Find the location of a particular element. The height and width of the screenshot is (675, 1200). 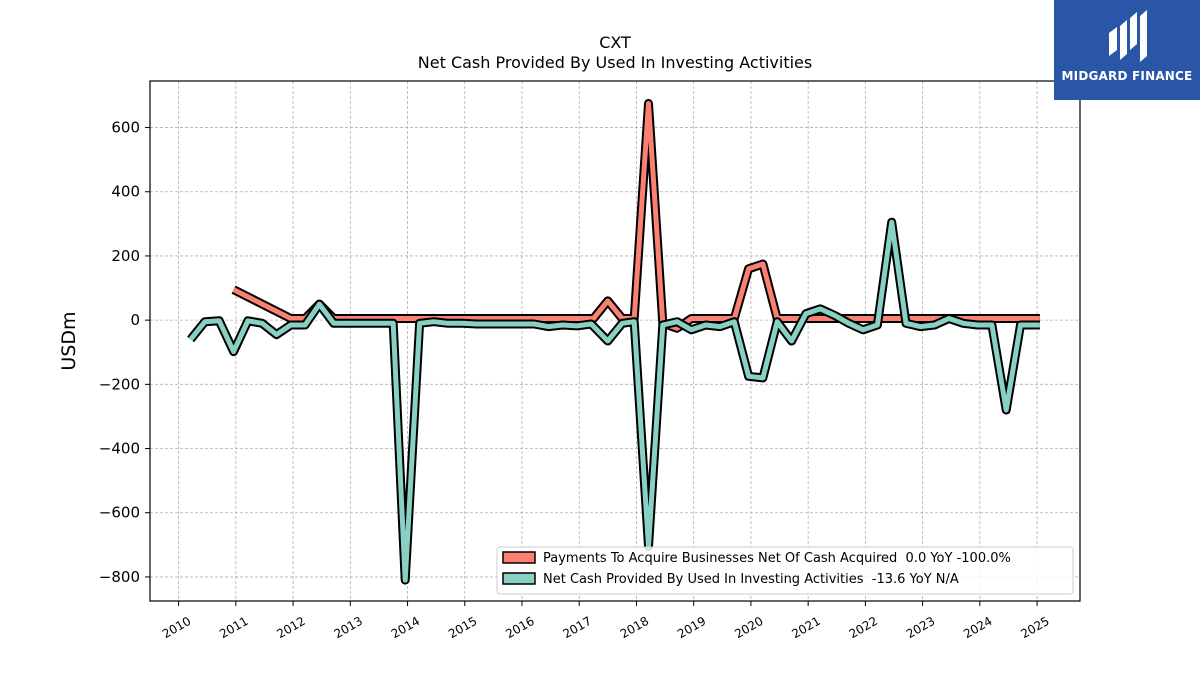

legend-box is located at coordinates (785, 570).